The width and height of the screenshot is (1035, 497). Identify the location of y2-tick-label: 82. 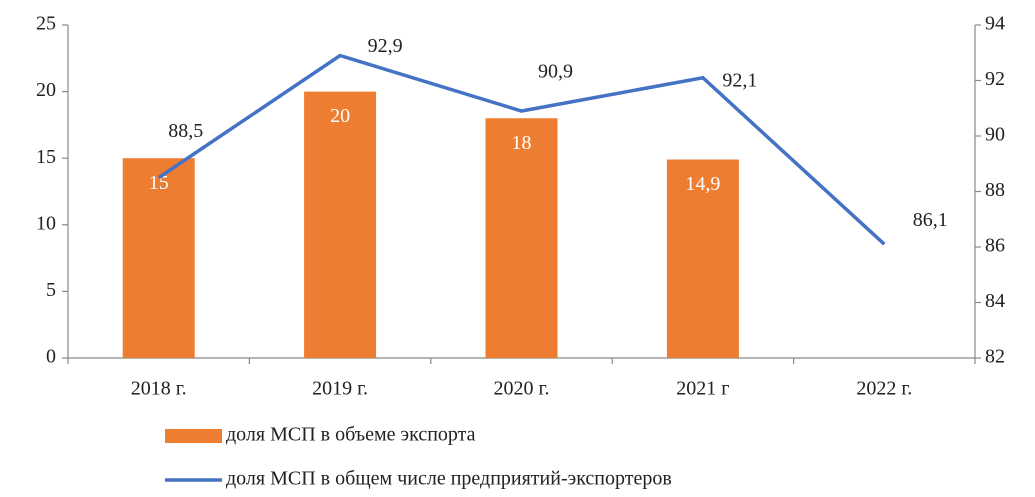
(995, 357).